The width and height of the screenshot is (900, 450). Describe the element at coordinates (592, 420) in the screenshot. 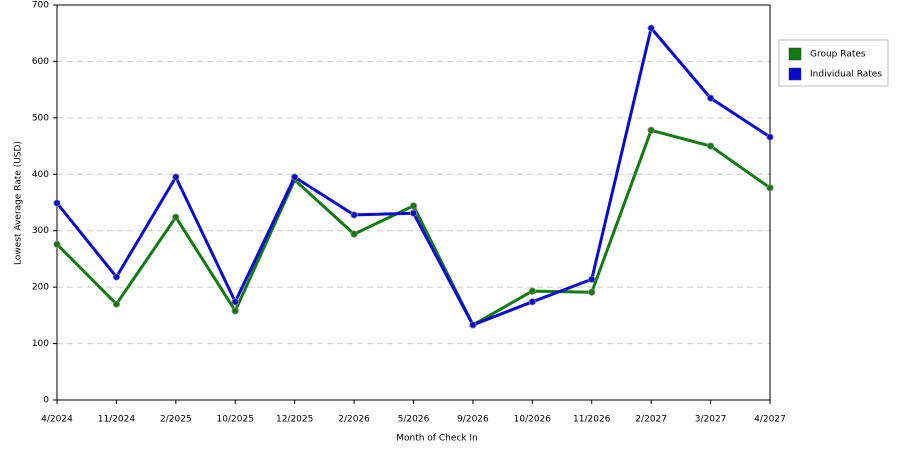

I see `x-tick-label: 11/2026` at that location.